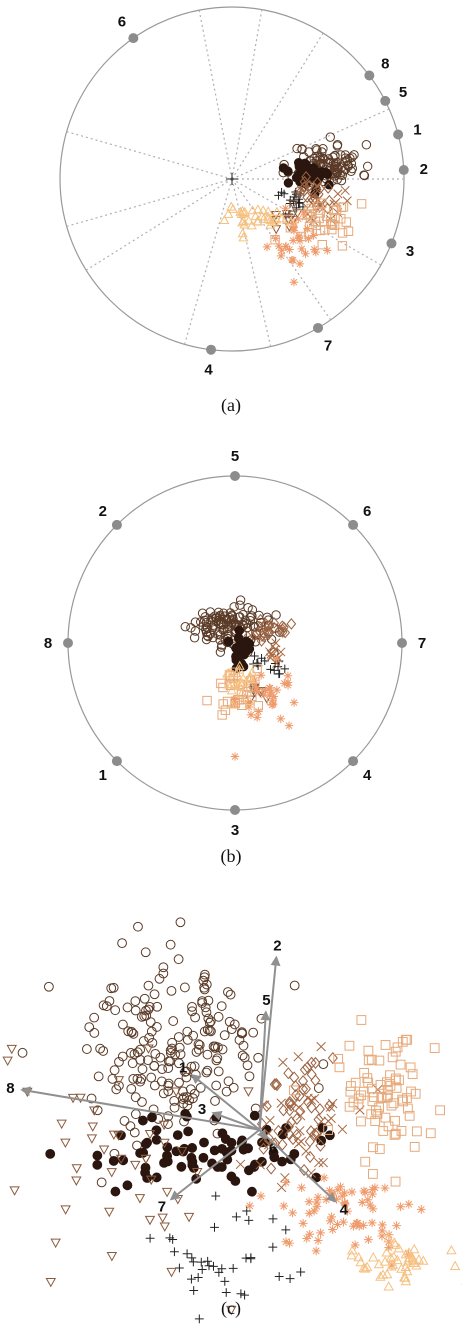  Describe the element at coordinates (208, 370) in the screenshot. I see `anchor-label: 4` at that location.